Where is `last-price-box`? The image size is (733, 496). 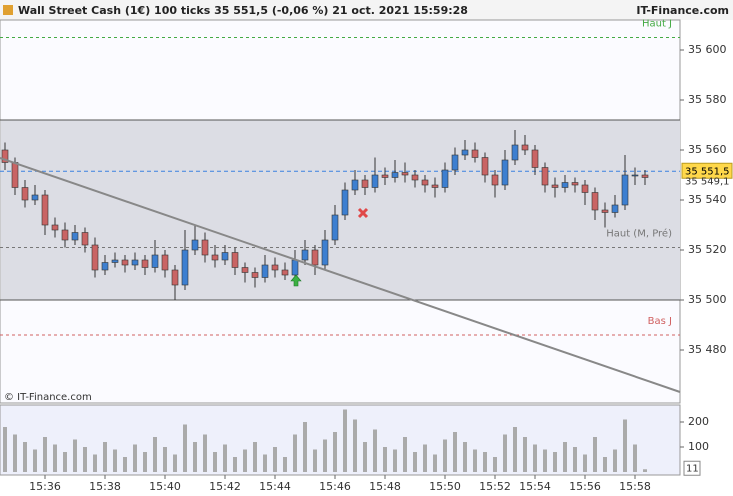
last-price-box is located at coordinates (707, 170).